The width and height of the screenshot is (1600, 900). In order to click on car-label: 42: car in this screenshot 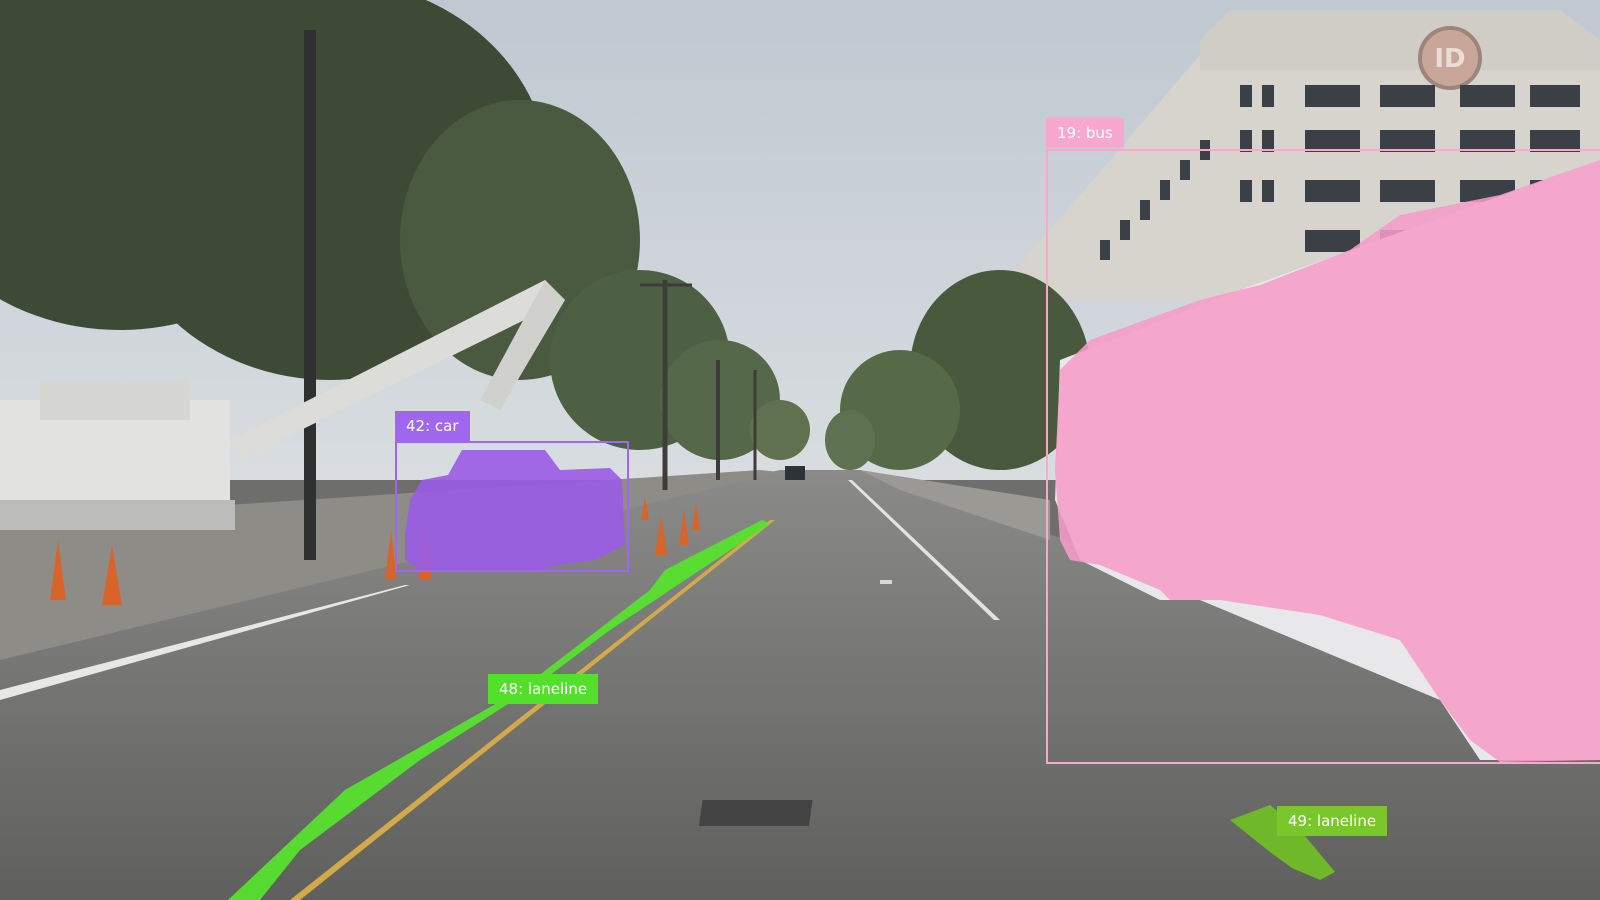, I will do `click(432, 426)`.